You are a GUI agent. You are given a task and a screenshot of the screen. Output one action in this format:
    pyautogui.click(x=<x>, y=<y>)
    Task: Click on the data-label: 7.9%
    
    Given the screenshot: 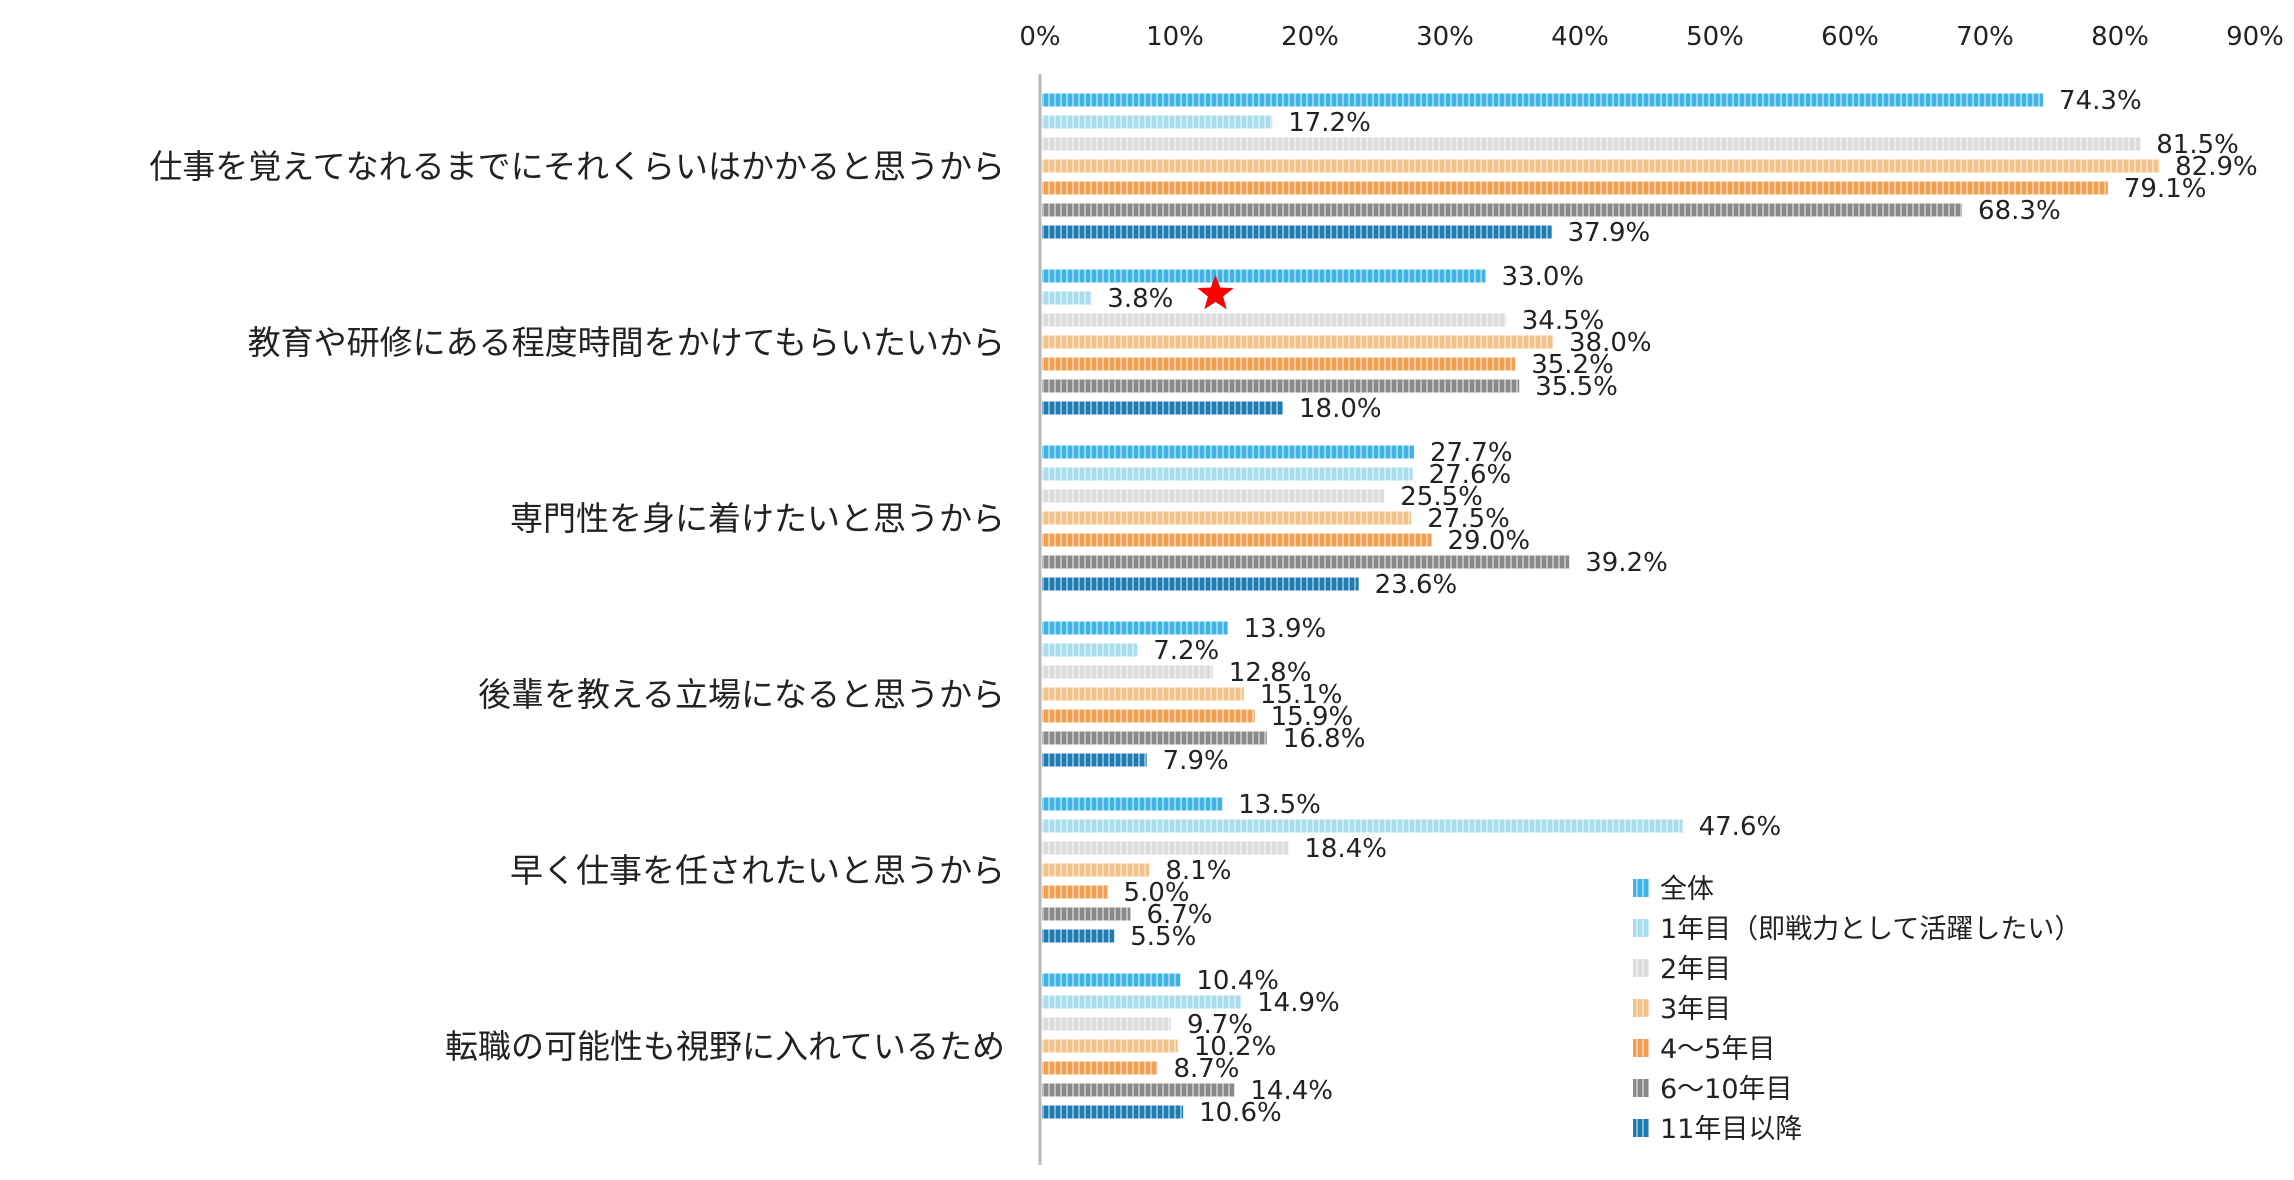 What is the action you would take?
    pyautogui.click(x=1196, y=761)
    